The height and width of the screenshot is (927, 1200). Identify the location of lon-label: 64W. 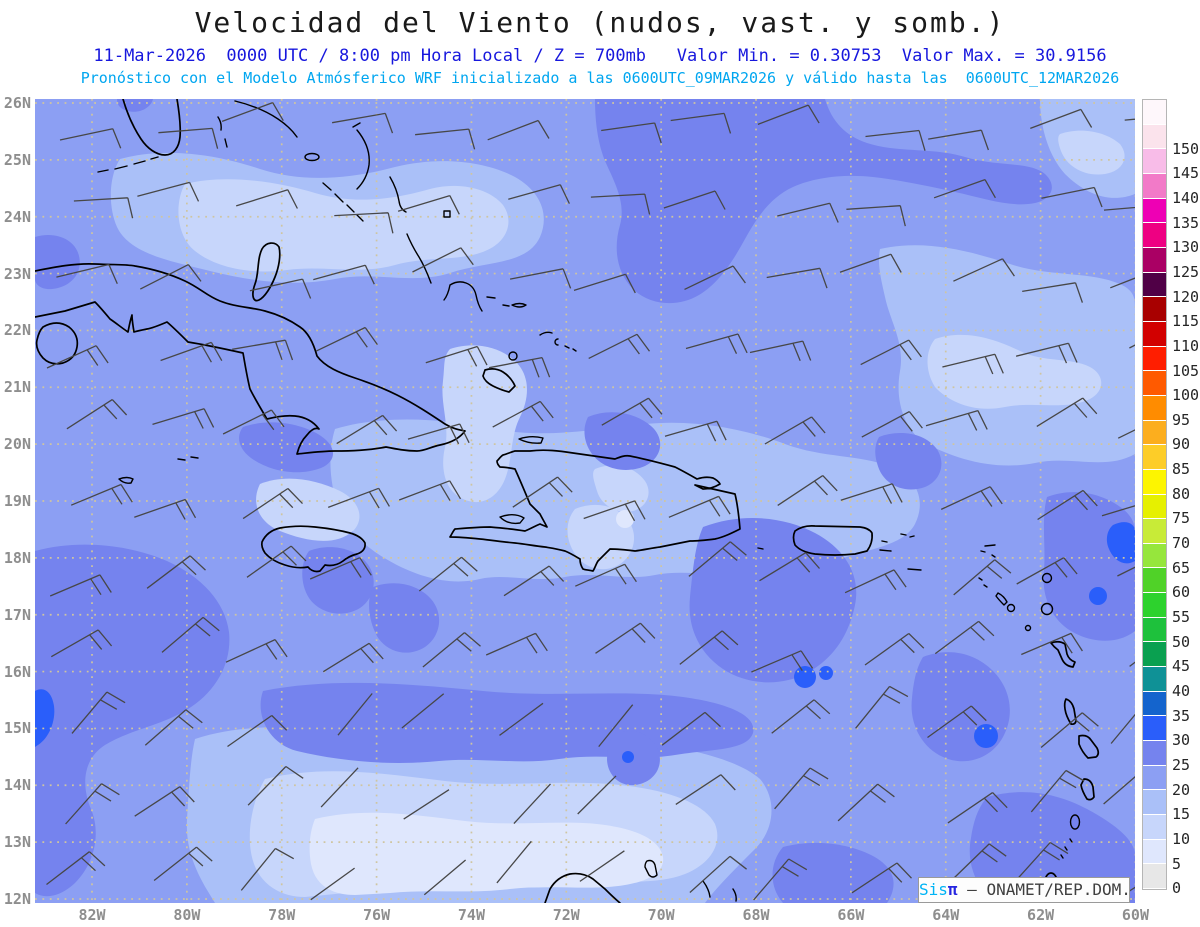
(946, 915).